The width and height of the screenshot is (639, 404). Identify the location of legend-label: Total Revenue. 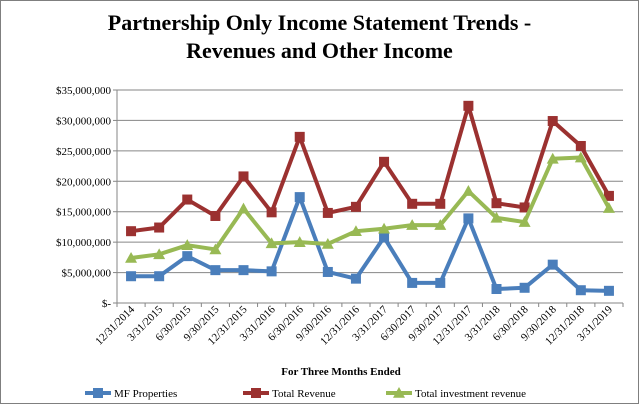
(304, 394).